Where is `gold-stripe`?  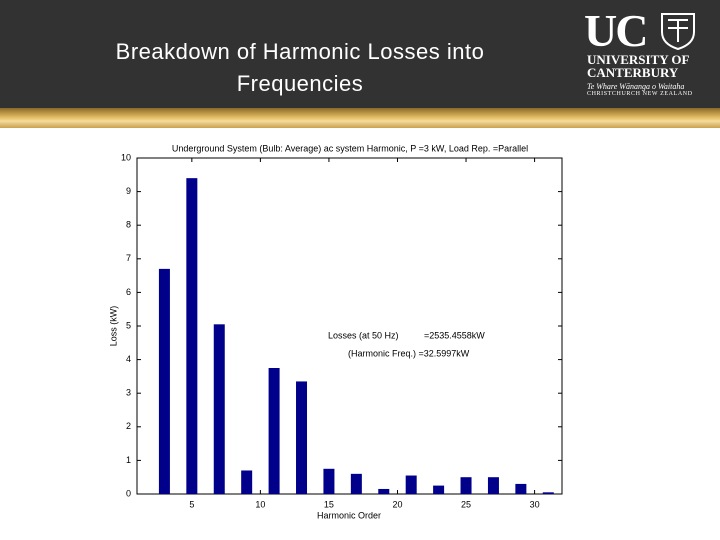 gold-stripe is located at coordinates (360, 118).